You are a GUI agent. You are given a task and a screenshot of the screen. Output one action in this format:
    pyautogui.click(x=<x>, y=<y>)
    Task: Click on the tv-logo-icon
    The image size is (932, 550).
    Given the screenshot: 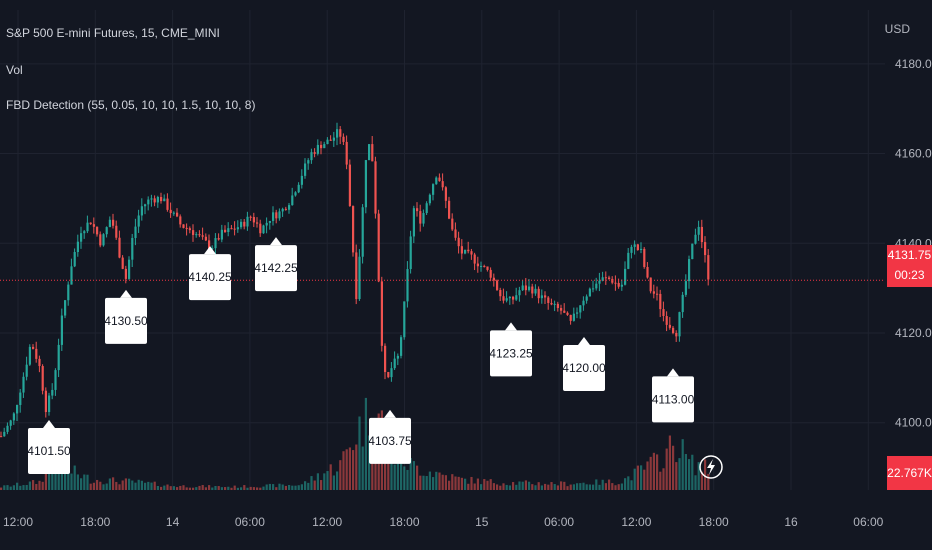 What is the action you would take?
    pyautogui.click(x=711, y=467)
    